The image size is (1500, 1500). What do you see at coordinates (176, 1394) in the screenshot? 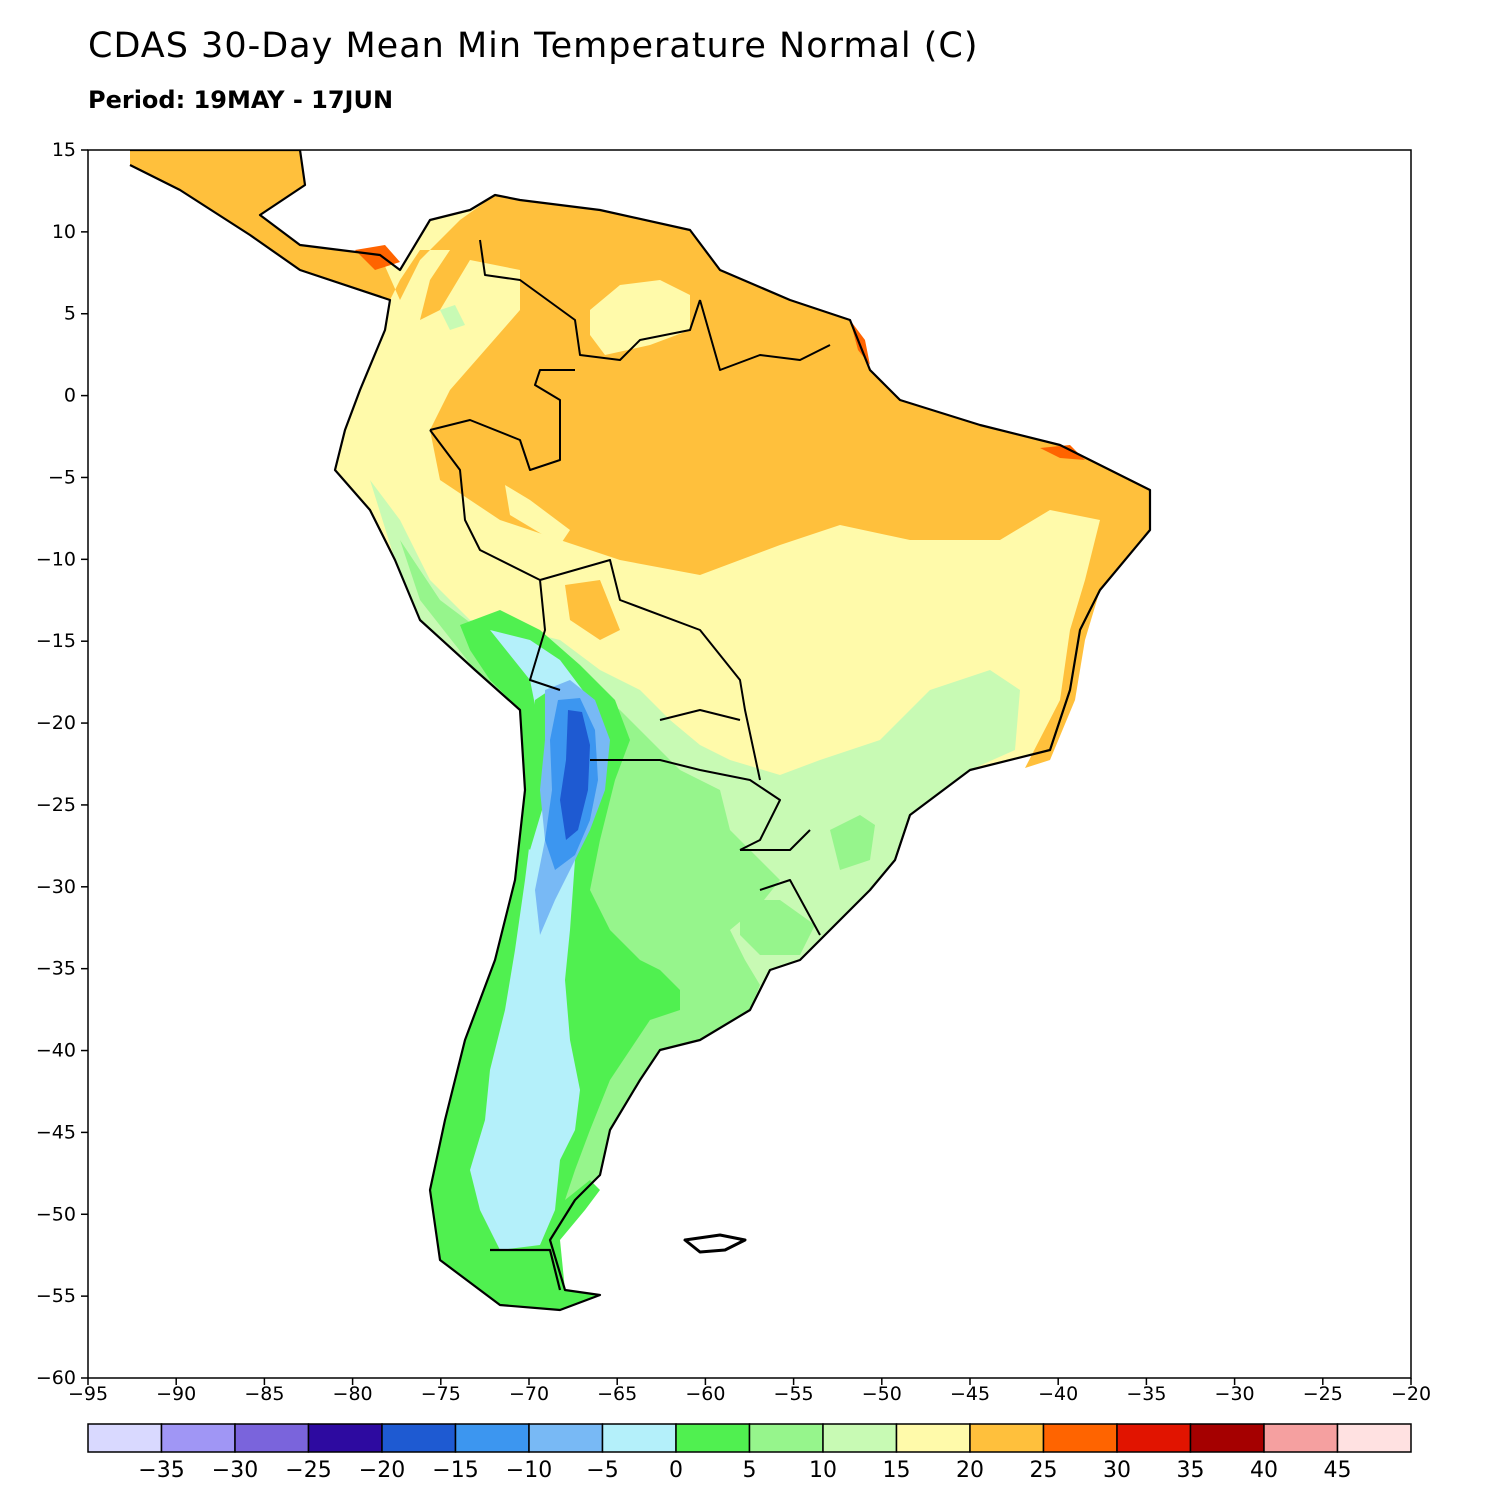
I see `x-tick-label: −90` at bounding box center [176, 1394].